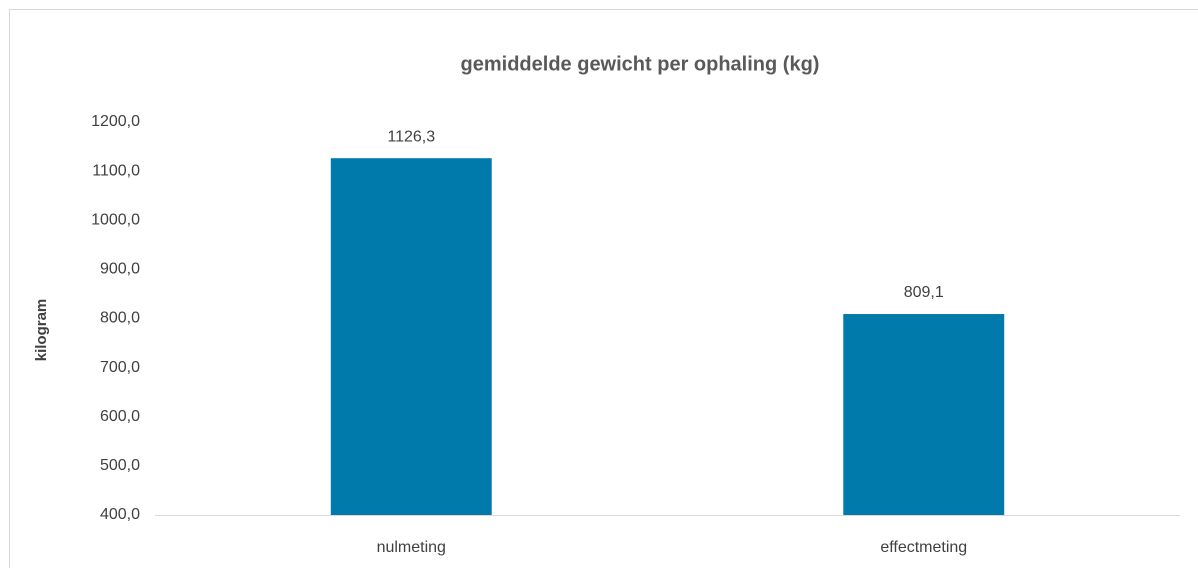  I want to click on y-axis-label: kilogram, so click(41, 330).